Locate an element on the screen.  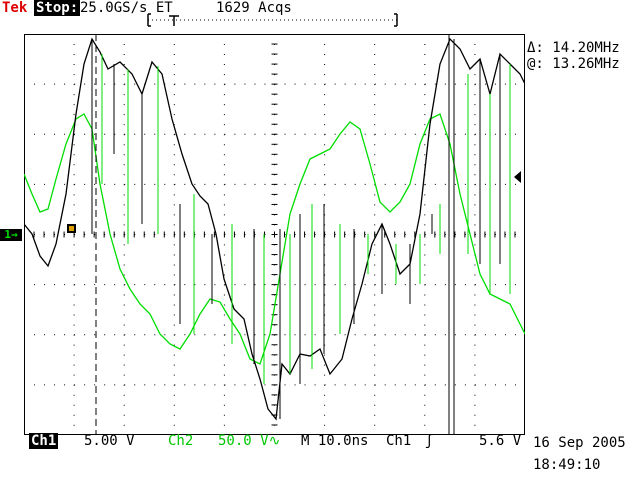
timebase: M 10.0ns is located at coordinates (335, 441).